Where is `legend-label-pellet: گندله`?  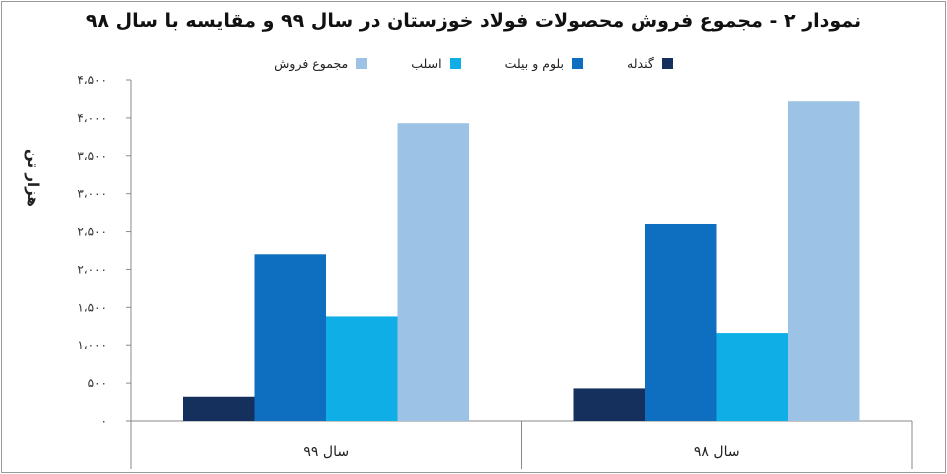 legend-label-pellet: گندله is located at coordinates (640, 63).